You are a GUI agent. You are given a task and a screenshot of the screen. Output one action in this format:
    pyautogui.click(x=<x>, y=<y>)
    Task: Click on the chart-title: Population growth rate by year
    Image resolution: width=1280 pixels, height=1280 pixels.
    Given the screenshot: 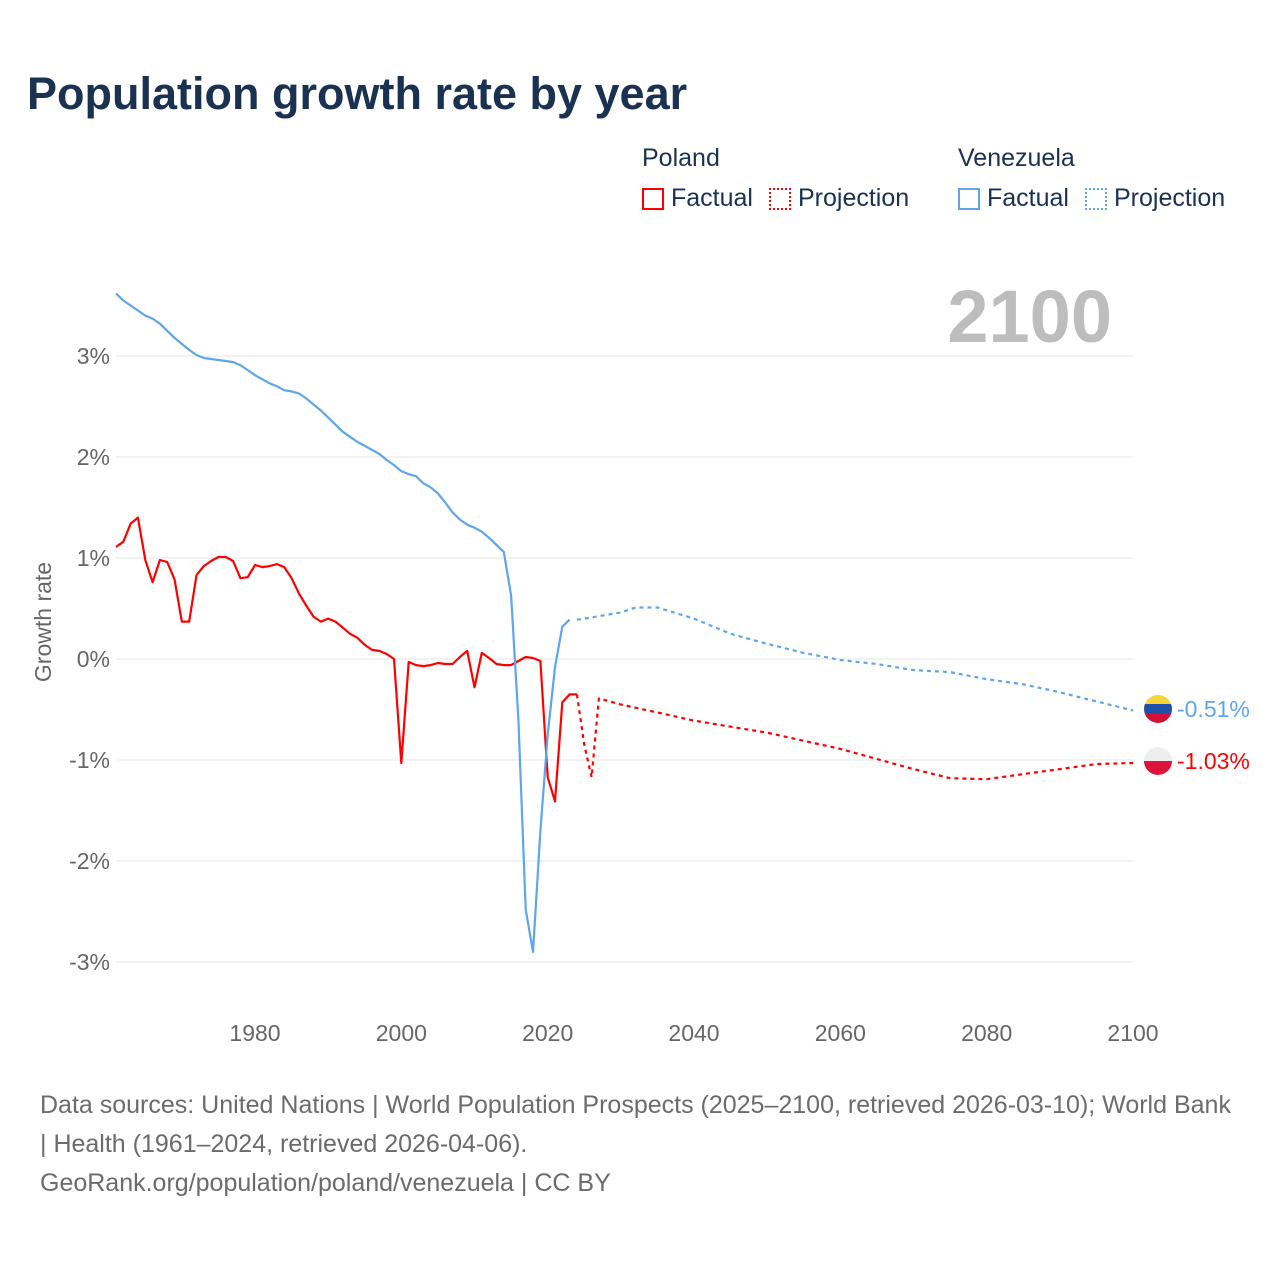 What is the action you would take?
    pyautogui.click(x=357, y=93)
    